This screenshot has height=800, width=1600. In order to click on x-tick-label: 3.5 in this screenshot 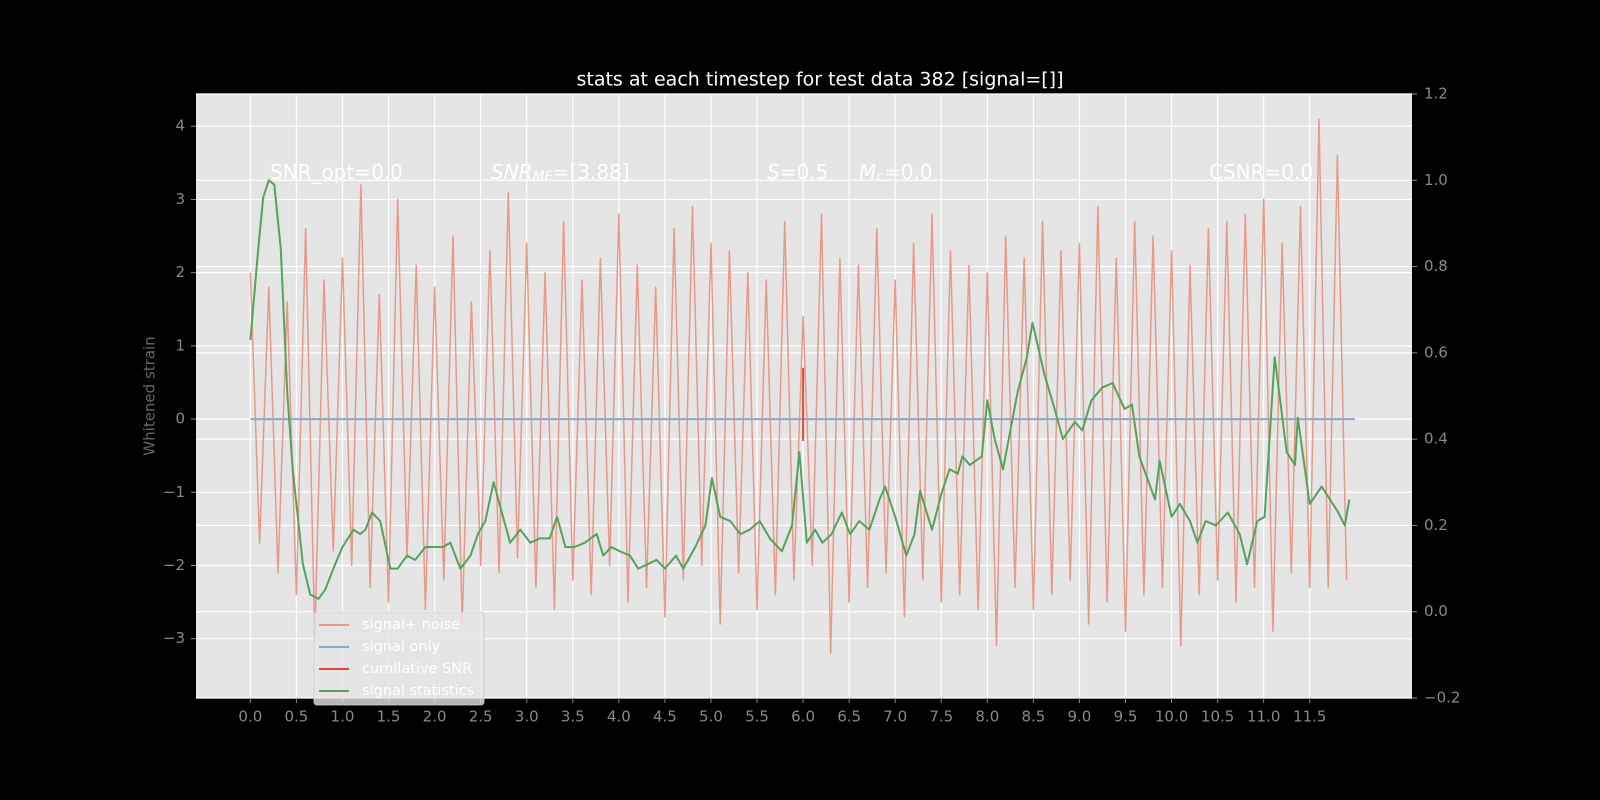, I will do `click(573, 717)`.